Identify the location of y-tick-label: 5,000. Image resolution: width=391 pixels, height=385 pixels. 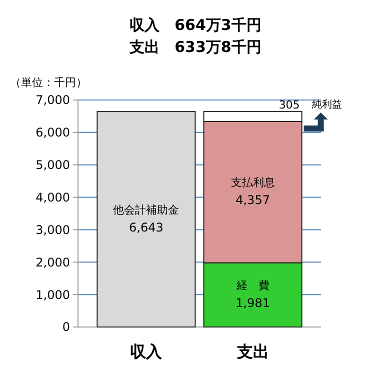
(53, 165).